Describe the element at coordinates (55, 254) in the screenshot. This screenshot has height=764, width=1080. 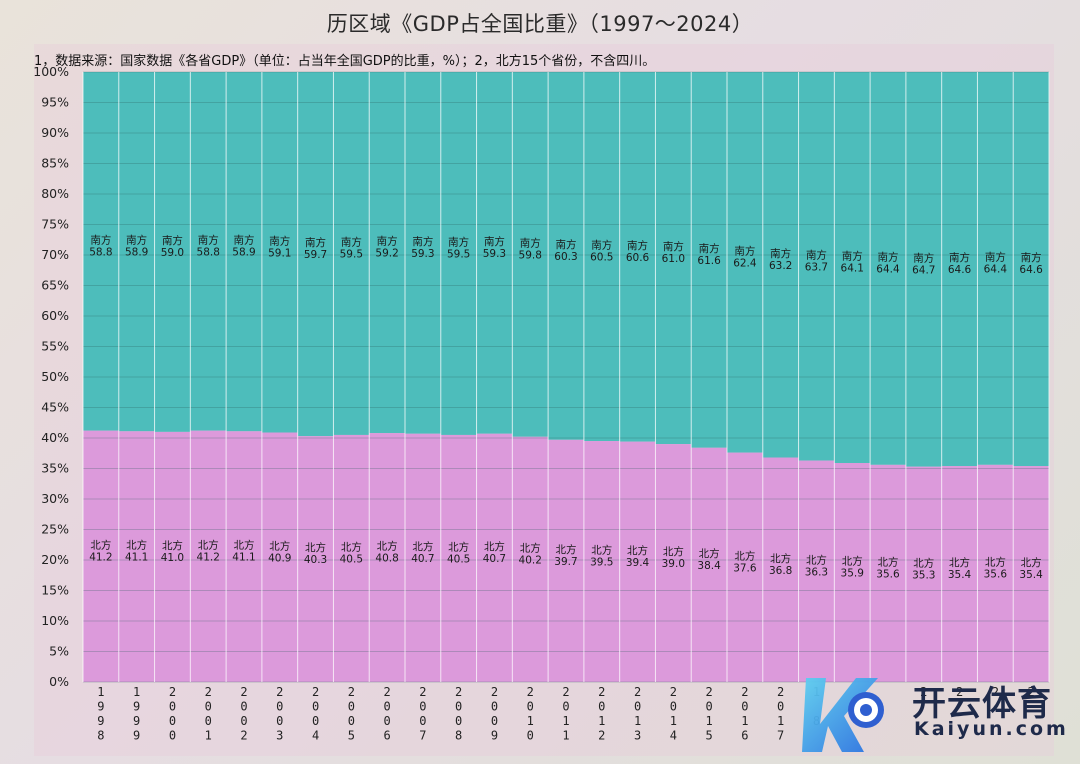
I see `y-tick-label: 70%` at that location.